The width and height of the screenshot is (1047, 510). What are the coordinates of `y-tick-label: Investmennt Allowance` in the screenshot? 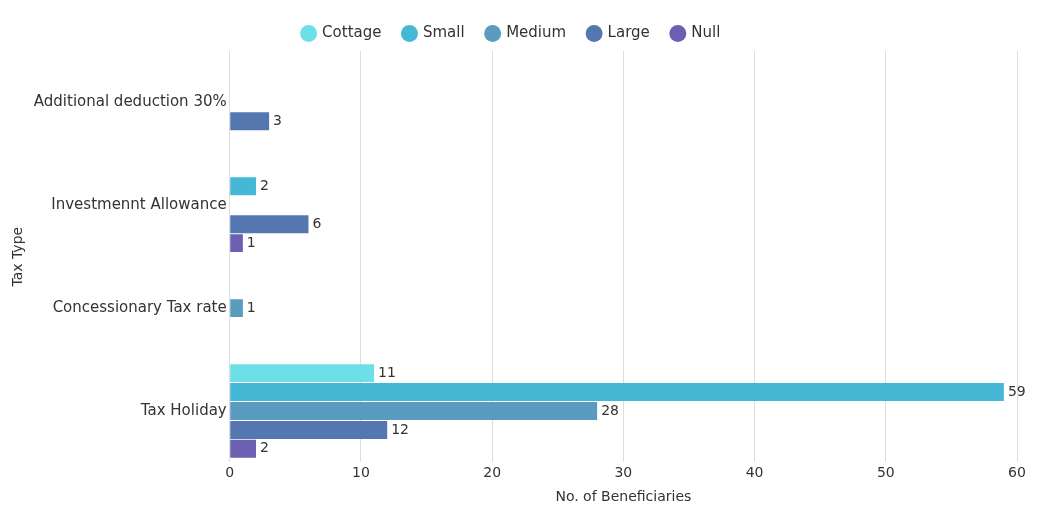 It's located at (139, 204).